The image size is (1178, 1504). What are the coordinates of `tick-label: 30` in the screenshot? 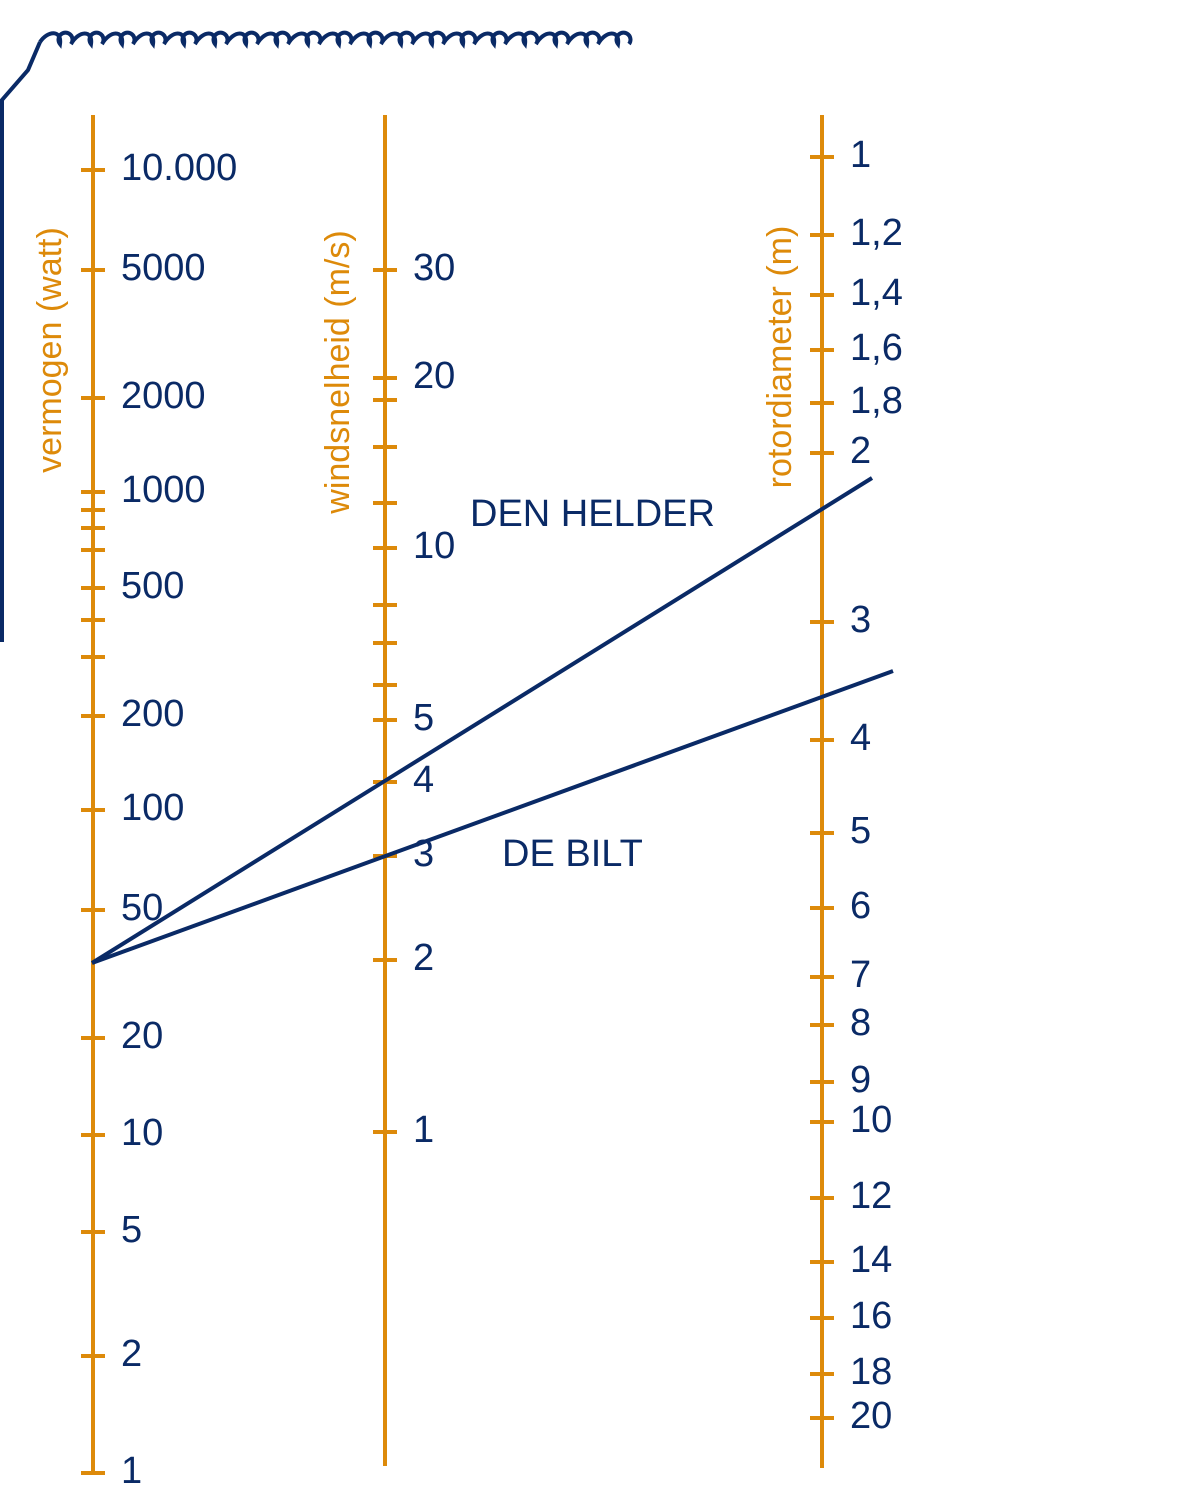 It's located at (434, 268).